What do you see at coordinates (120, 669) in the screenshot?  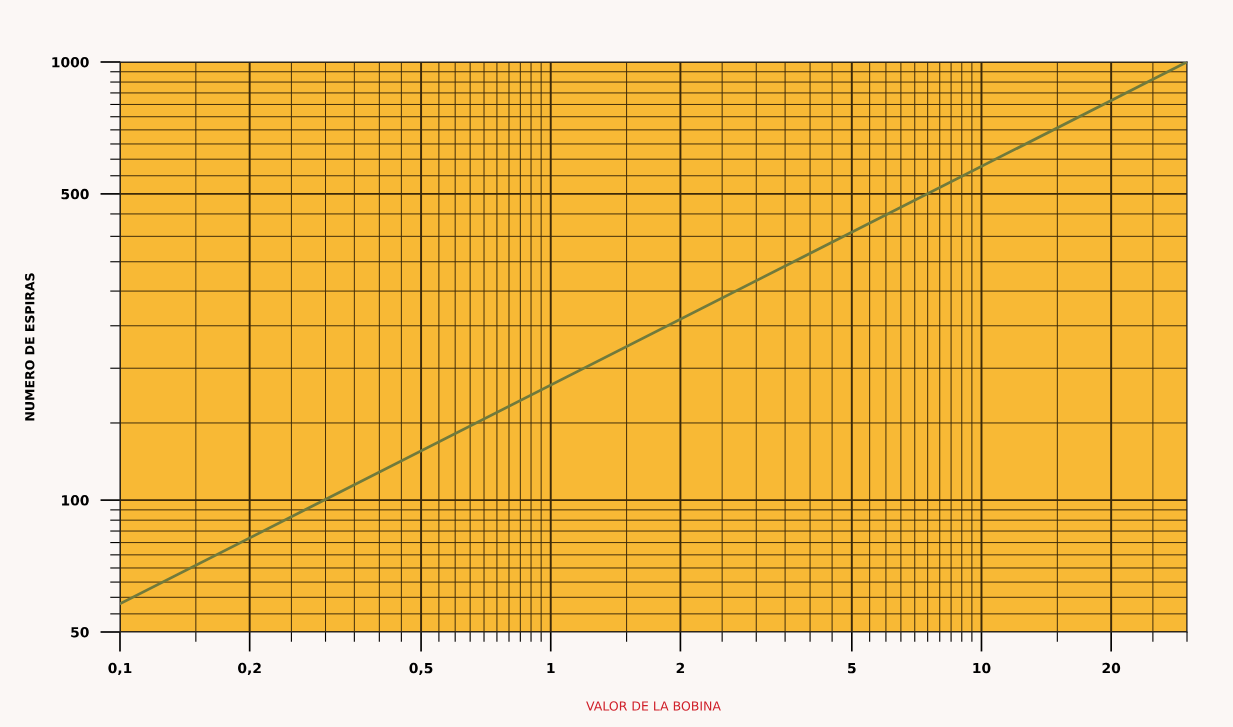 I see `x-tick-label: 0,1` at bounding box center [120, 669].